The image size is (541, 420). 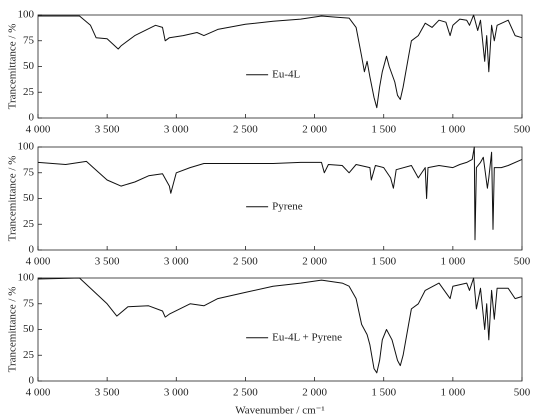 I want to click on legend-label: Pyrene, so click(x=287, y=206).